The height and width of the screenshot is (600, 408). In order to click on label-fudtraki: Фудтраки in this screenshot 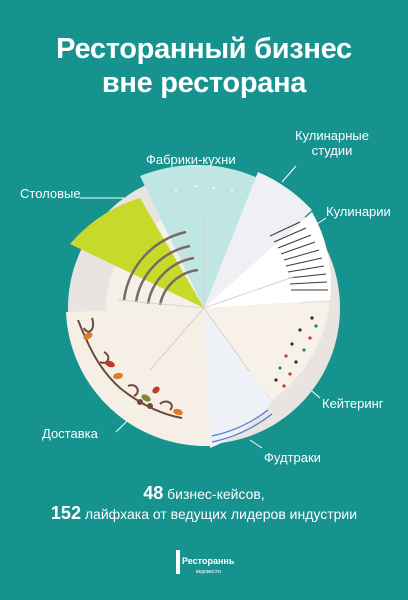, I will do `click(292, 457)`.